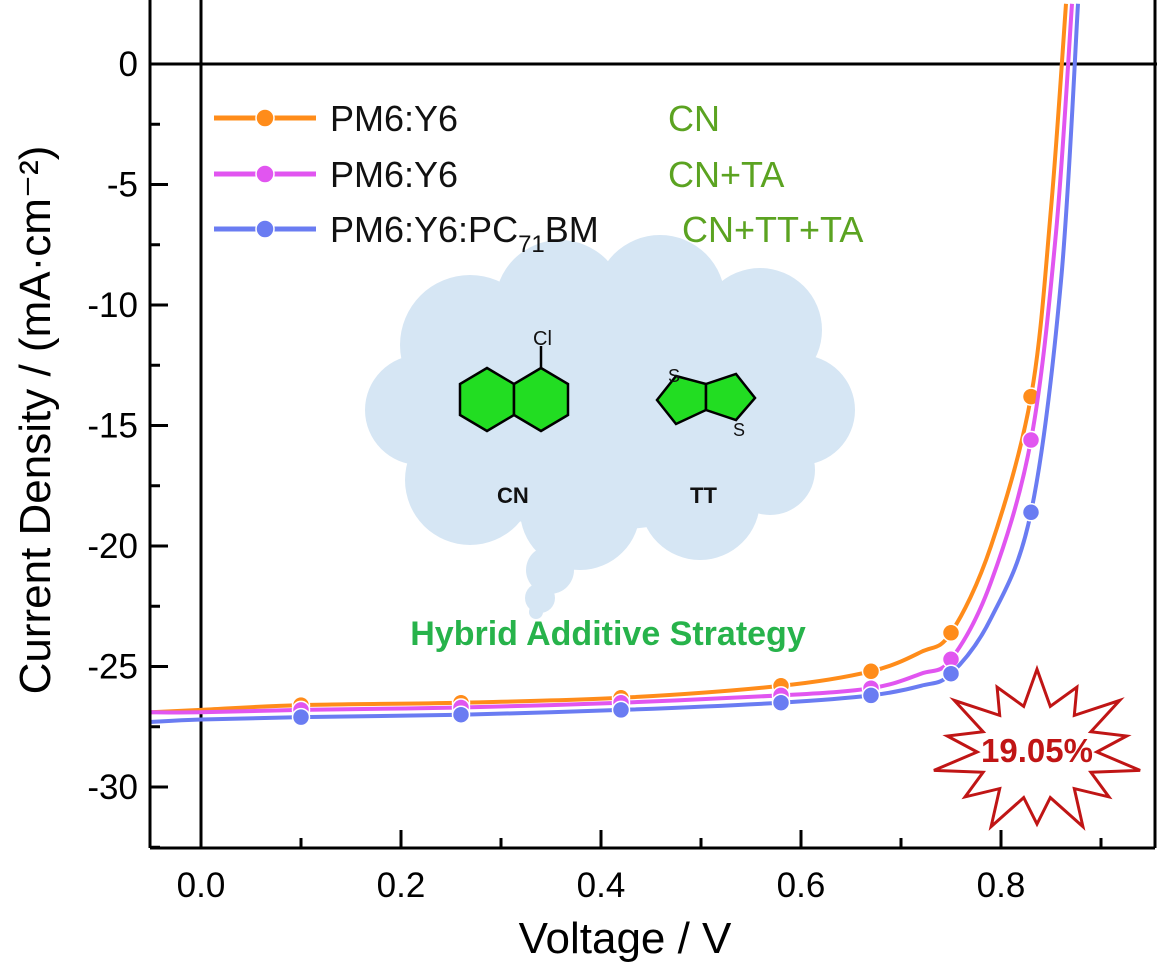 This screenshot has width=1157, height=967. I want to click on tt-molecule-icon: S S TT, so click(706, 437).